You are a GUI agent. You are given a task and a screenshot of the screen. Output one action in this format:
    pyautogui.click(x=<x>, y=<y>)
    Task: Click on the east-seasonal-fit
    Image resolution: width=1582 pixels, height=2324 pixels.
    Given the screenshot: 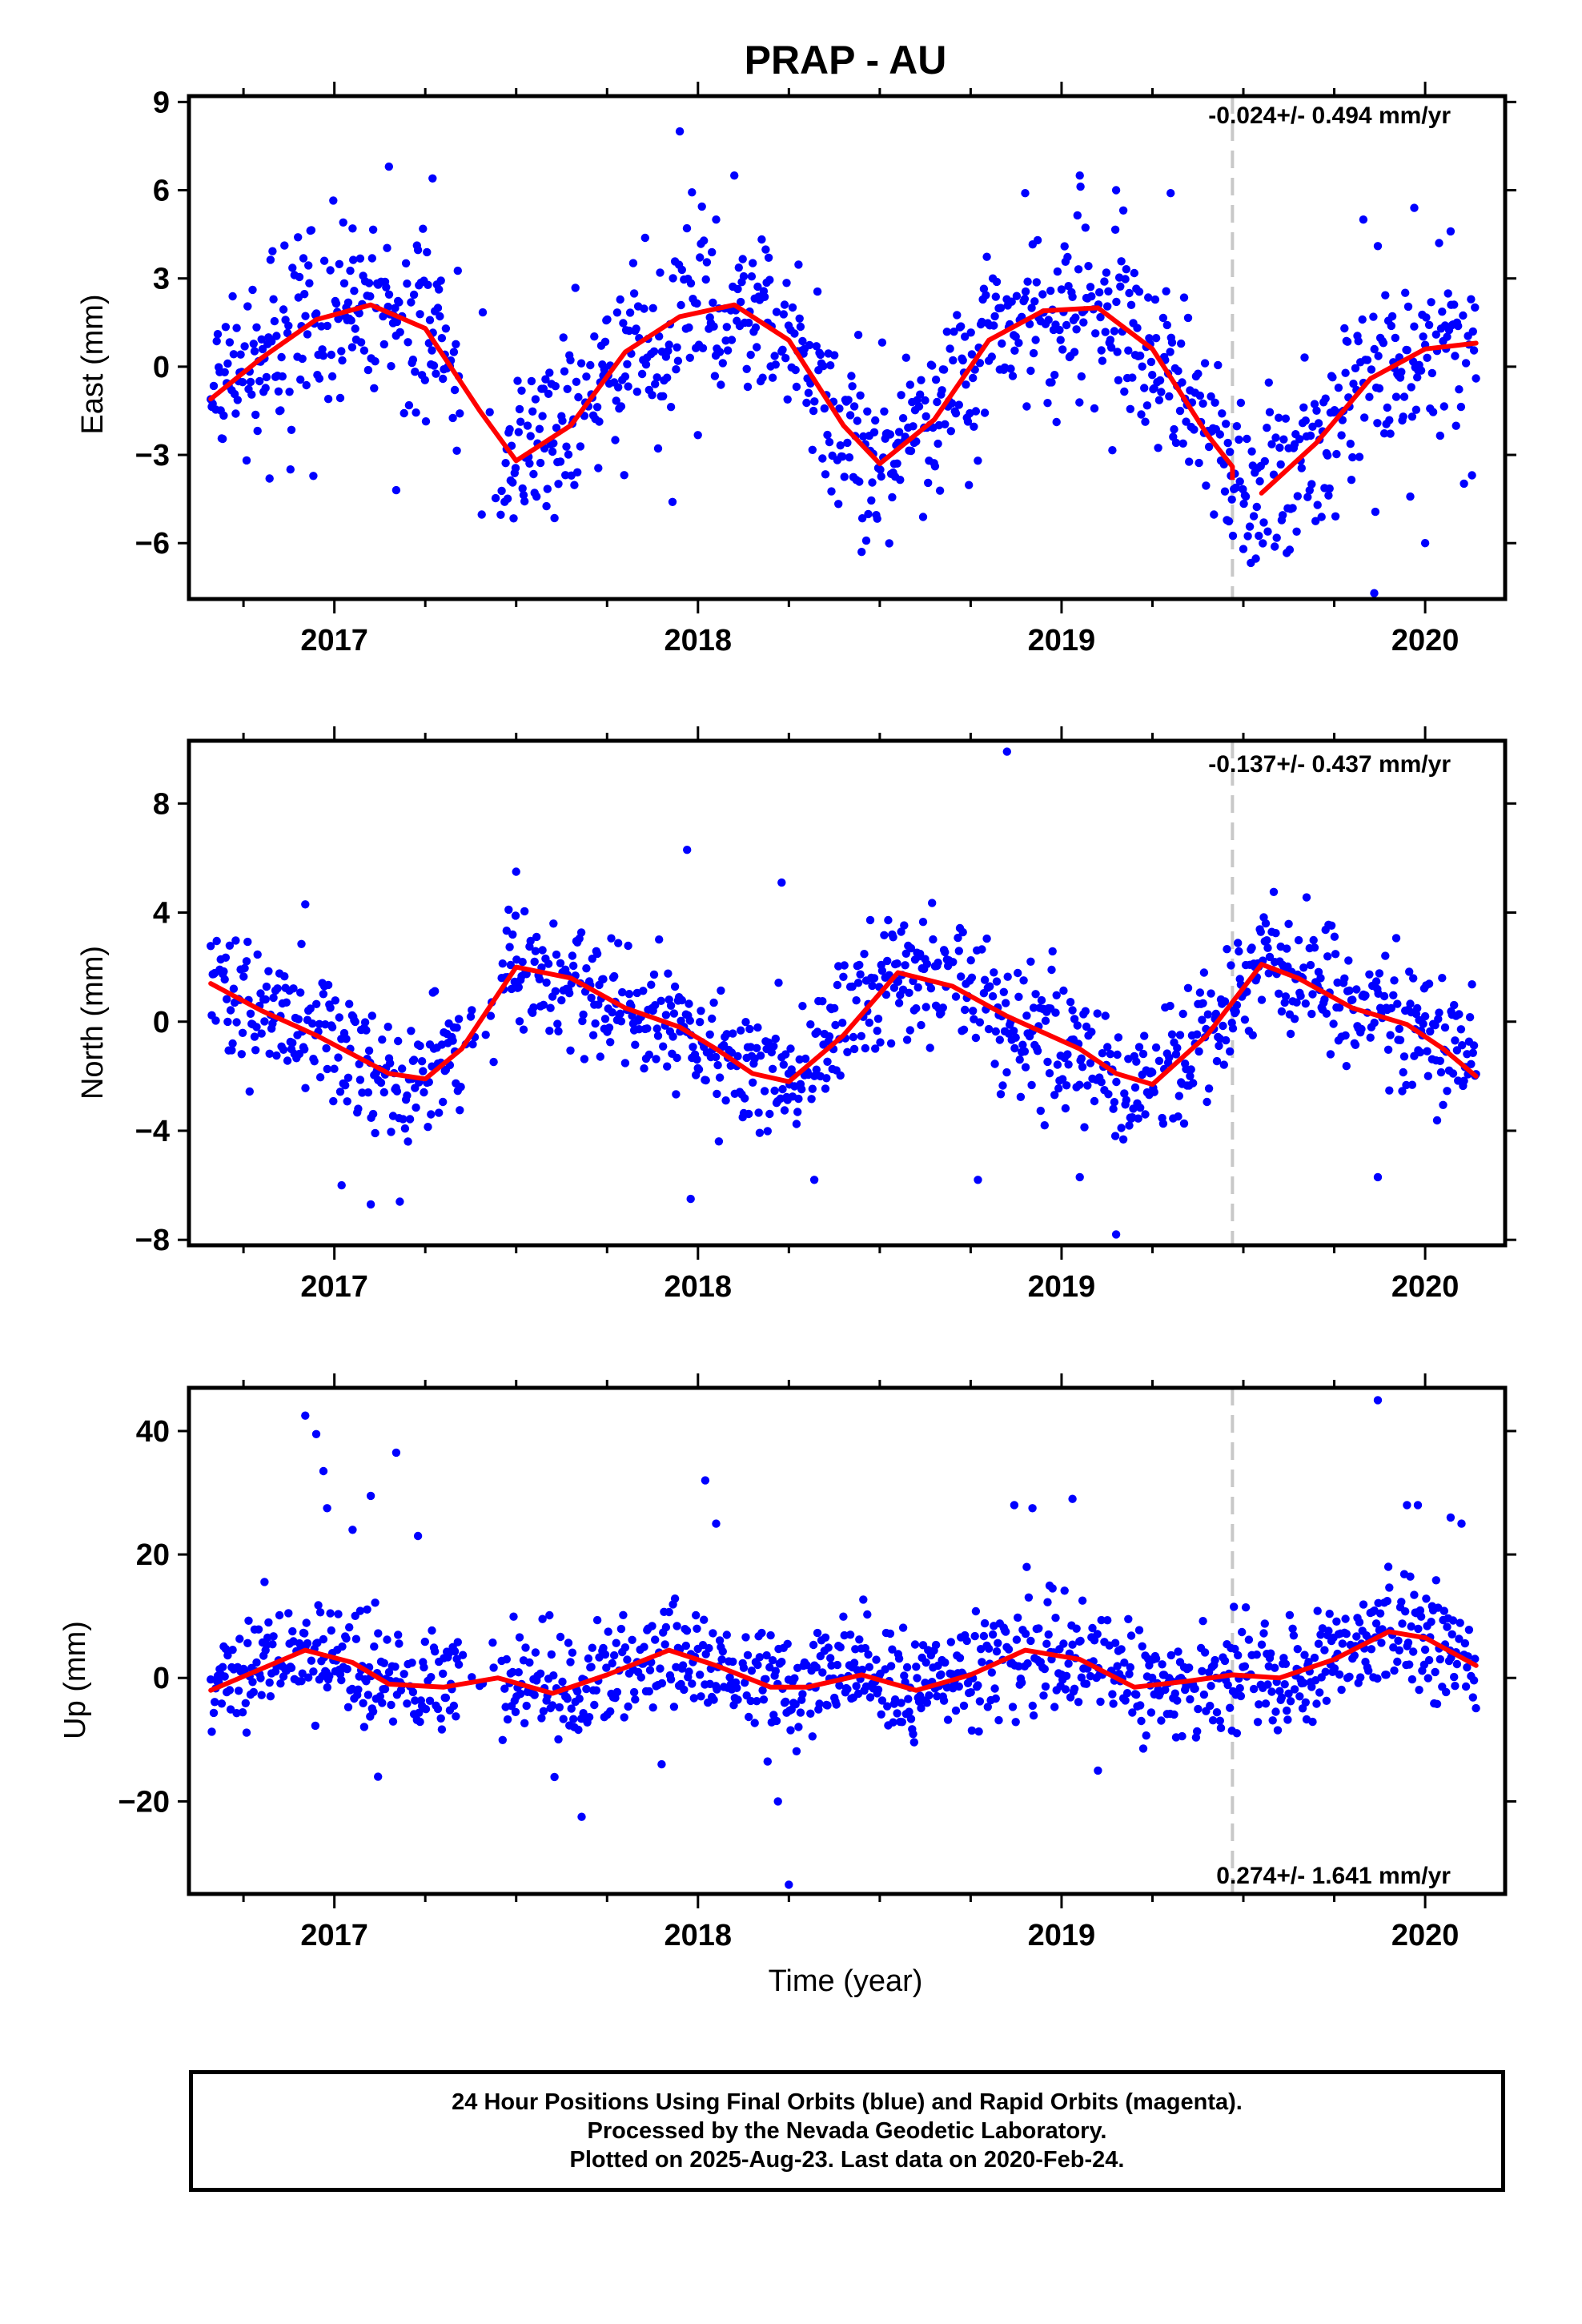 What is the action you would take?
    pyautogui.click(x=844, y=399)
    